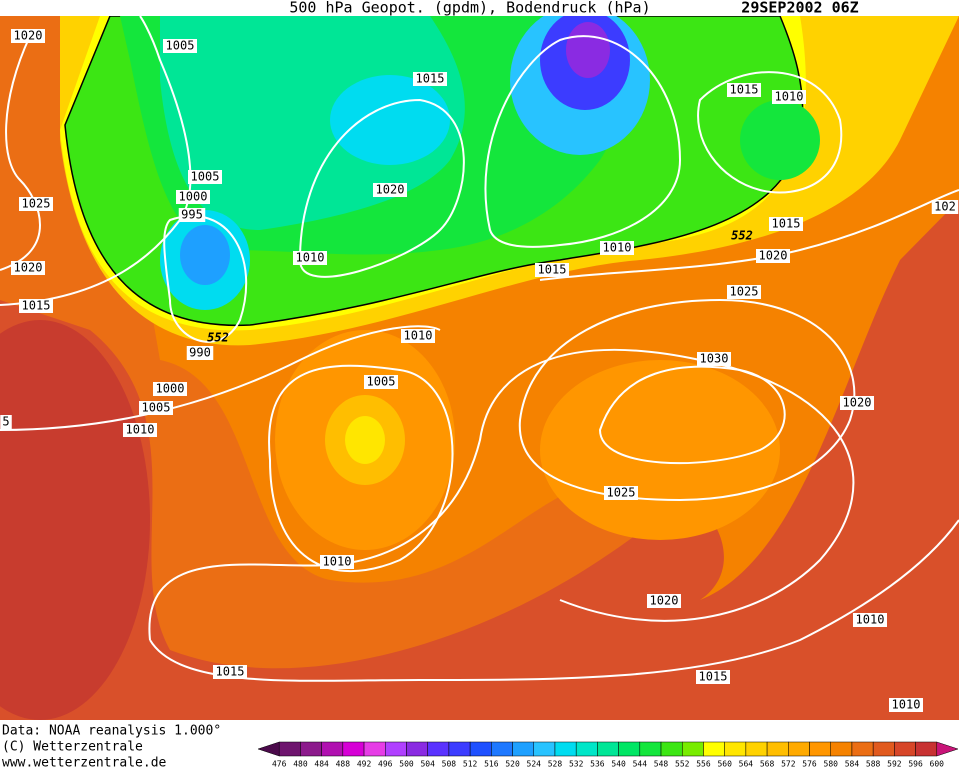 The width and height of the screenshot is (959, 770). What do you see at coordinates (947, 749) in the screenshot?
I see `colorbar-arrow` at bounding box center [947, 749].